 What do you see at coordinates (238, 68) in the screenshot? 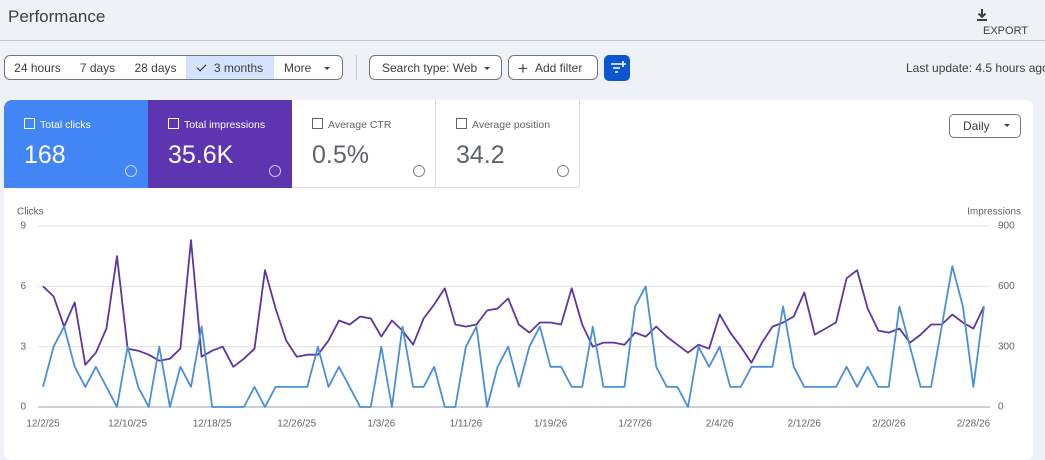
I see `range-label: 3 months` at bounding box center [238, 68].